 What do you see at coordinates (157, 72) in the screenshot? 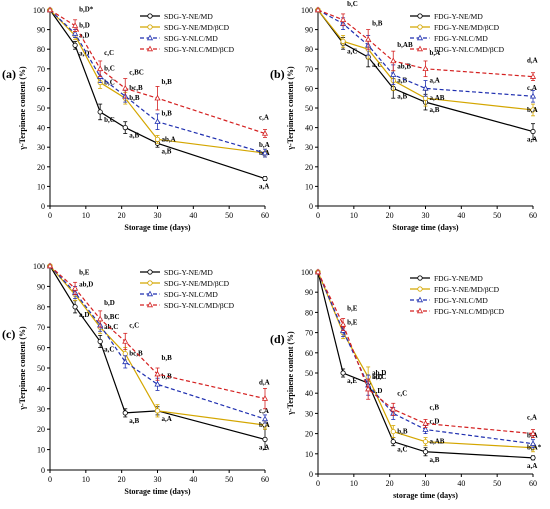
I see `series-3: b,D* c,C c,BC b,B c,A` at bounding box center [157, 72].